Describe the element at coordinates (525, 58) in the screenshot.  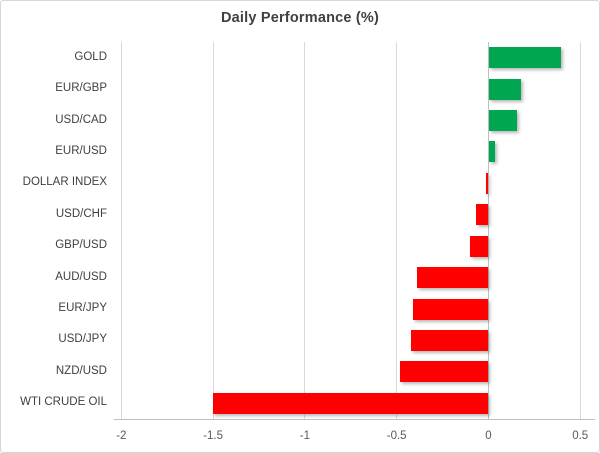
I see `bar-gold` at that location.